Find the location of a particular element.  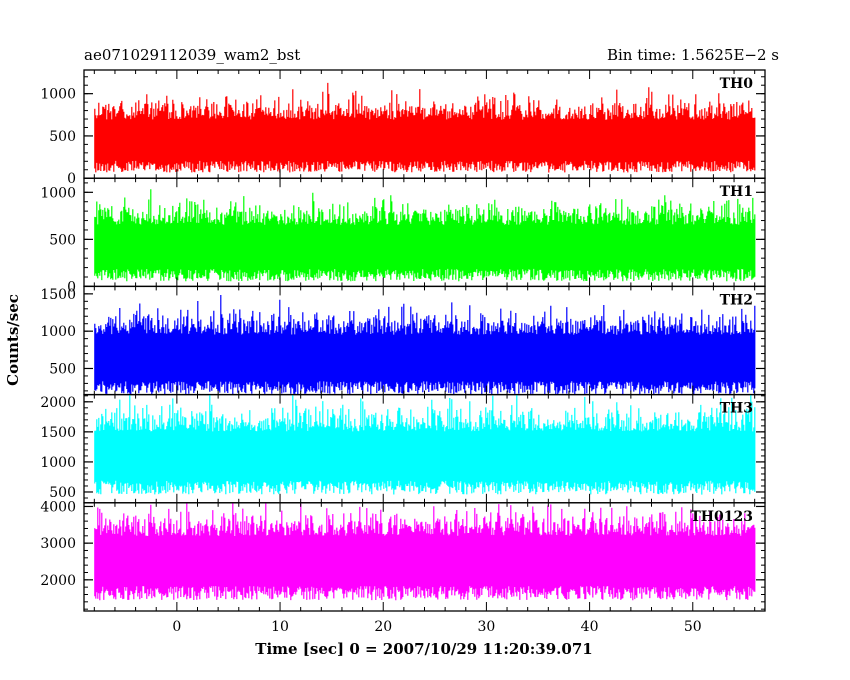

header-left: ae071029112039_wam2_bst is located at coordinates (192, 55).